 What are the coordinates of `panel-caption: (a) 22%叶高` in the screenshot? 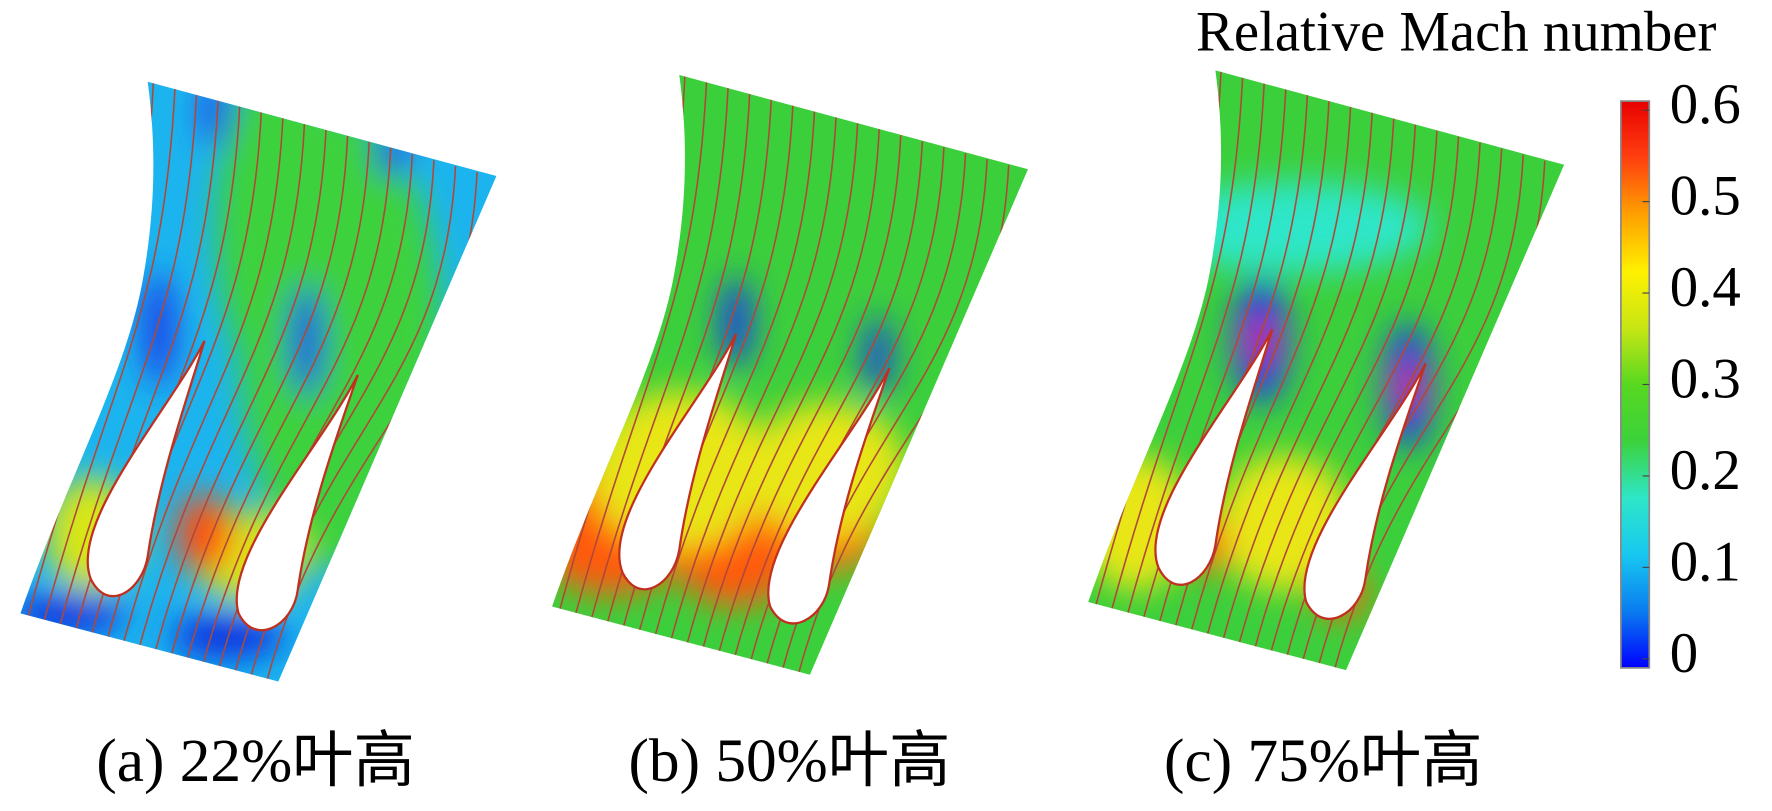 It's located at (255, 761).